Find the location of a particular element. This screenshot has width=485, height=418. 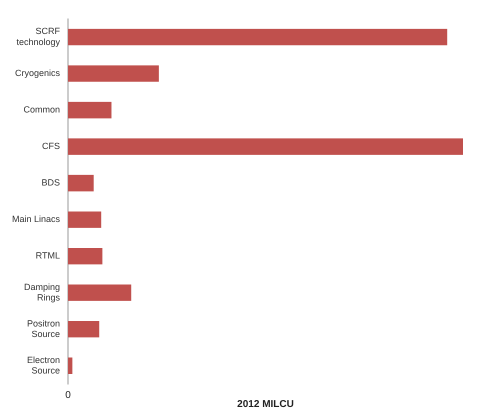

y-tick-label: Damping Rings is located at coordinates (42, 292).